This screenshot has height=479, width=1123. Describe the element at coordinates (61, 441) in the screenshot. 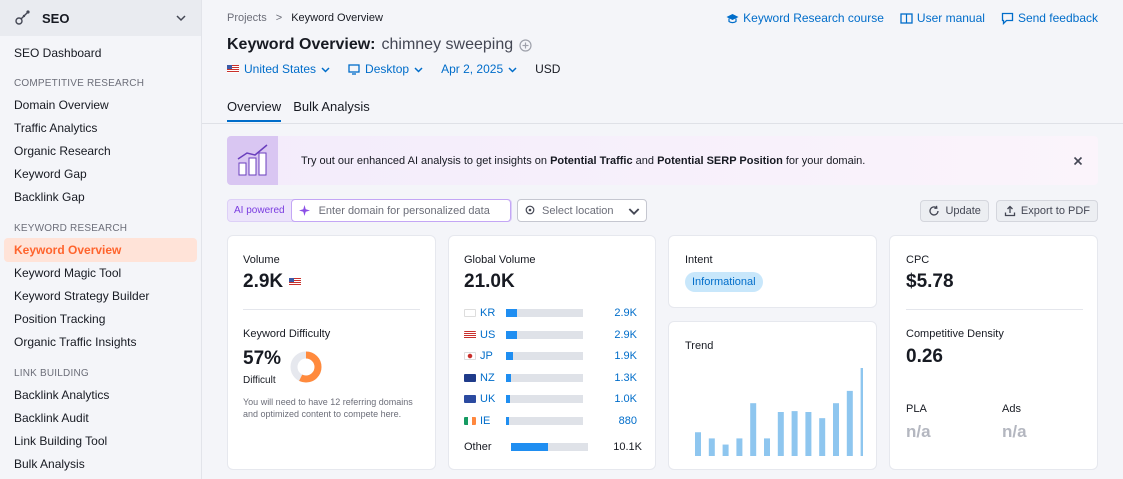

I see `sidebar-item-link-building-tool: Link Building Tool` at that location.